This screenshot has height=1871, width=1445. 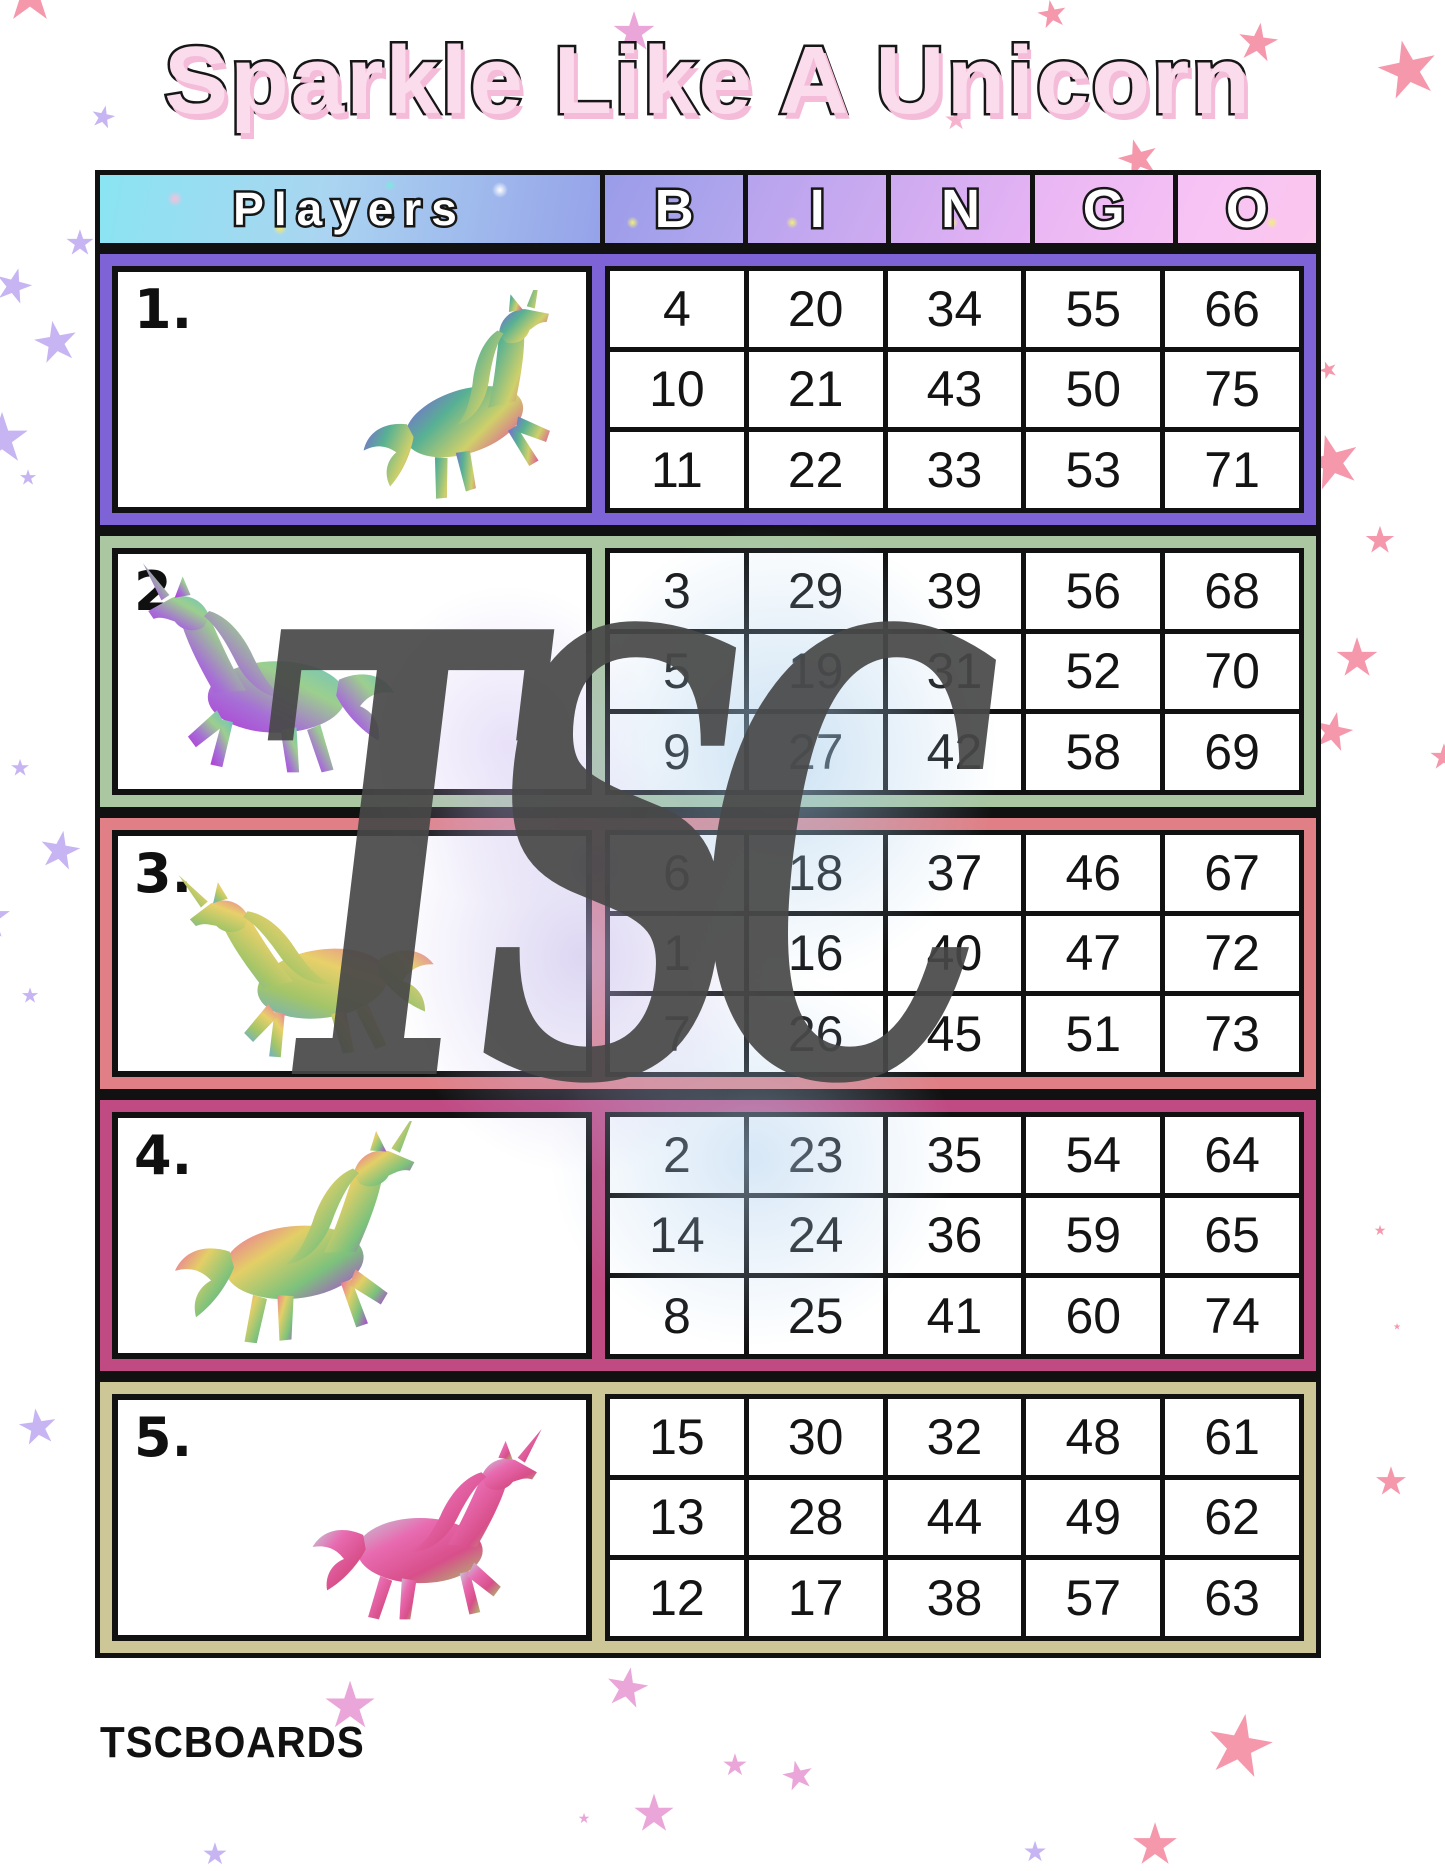 I want to click on player-band-3: 3. 6 18 37 46 67 1 16 40 47 72 7 26 45 51 73, so click(x=708, y=953).